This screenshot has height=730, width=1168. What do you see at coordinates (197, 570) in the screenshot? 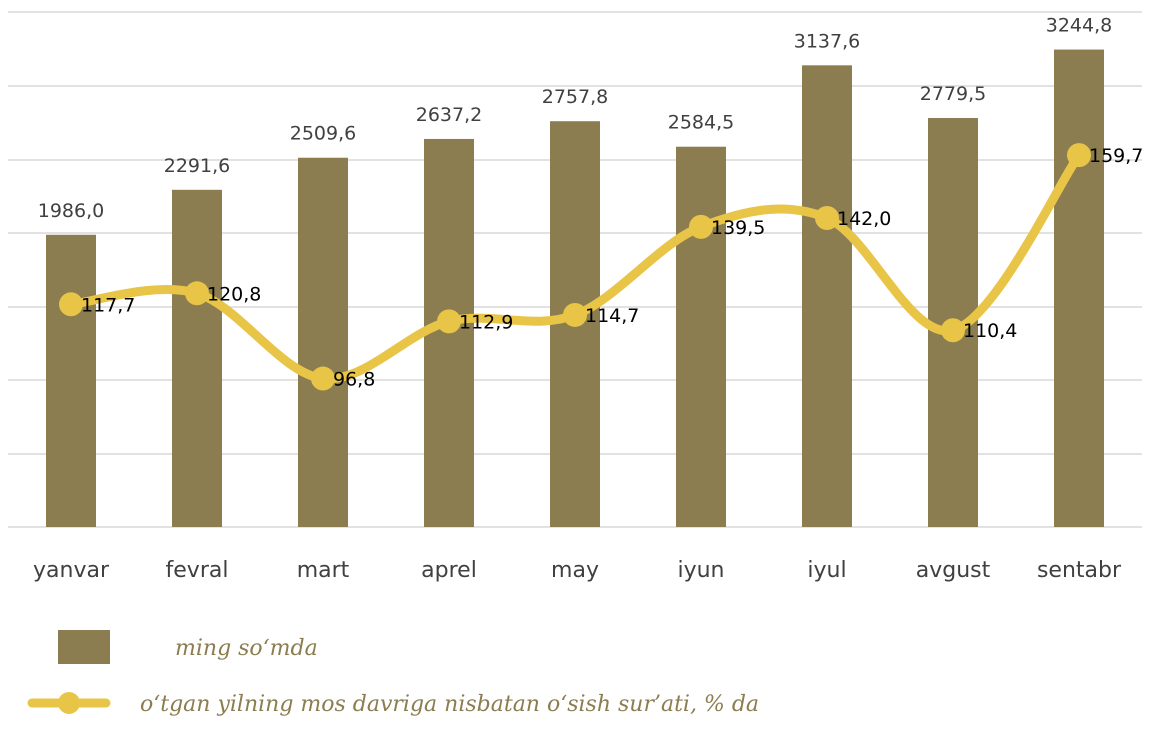
I see `x-tick-label: fevral` at bounding box center [197, 570].